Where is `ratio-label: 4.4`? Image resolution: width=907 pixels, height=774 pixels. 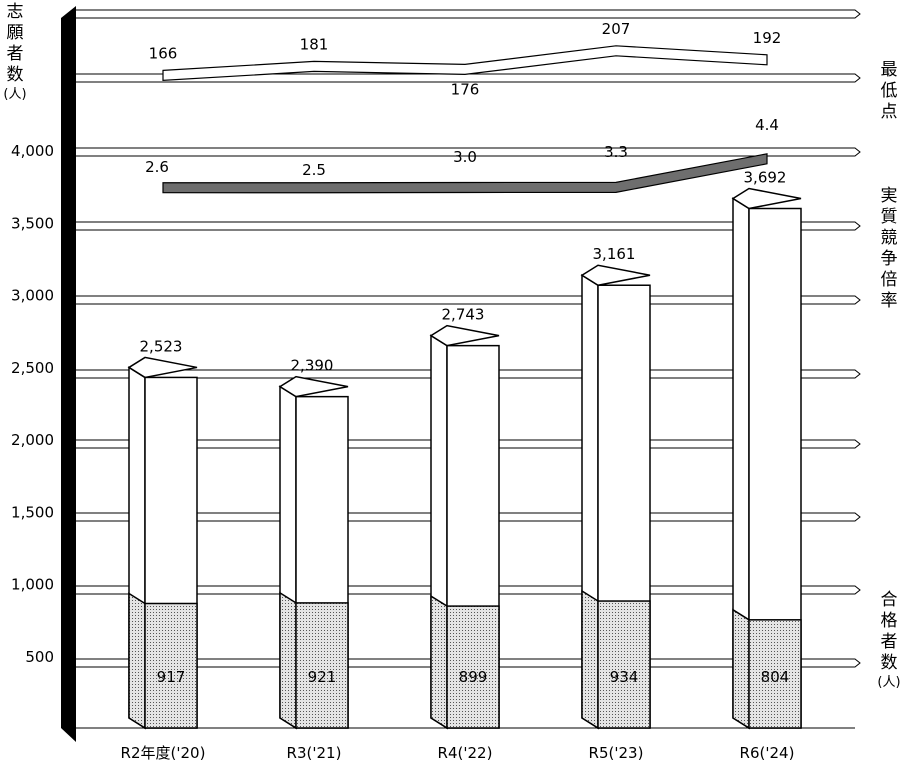 ratio-label: 4.4 is located at coordinates (767, 125).